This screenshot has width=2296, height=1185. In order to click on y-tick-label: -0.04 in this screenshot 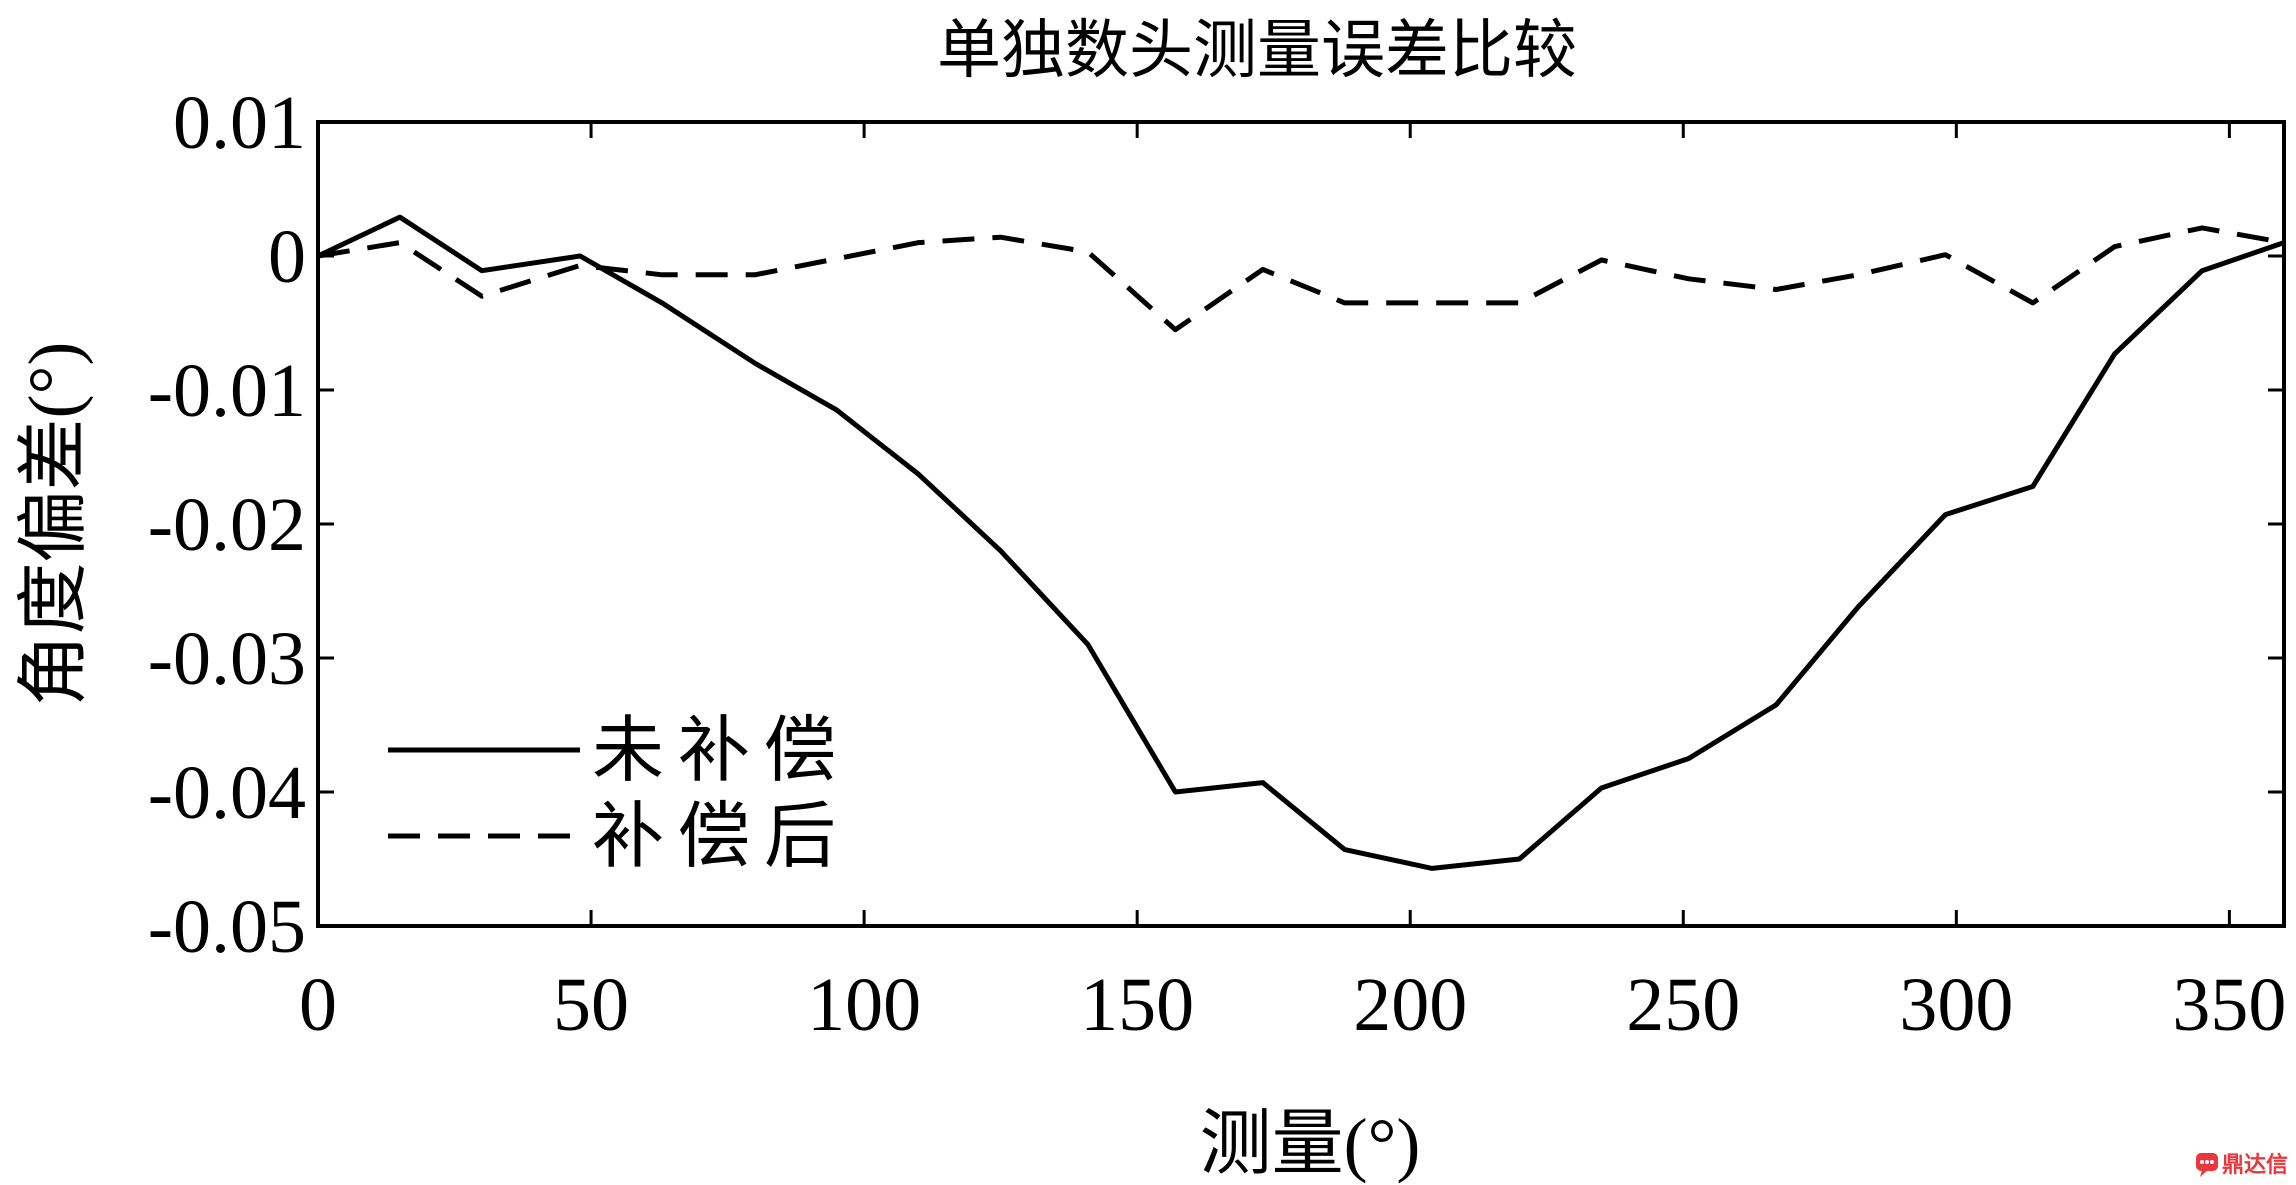, I will do `click(227, 793)`.